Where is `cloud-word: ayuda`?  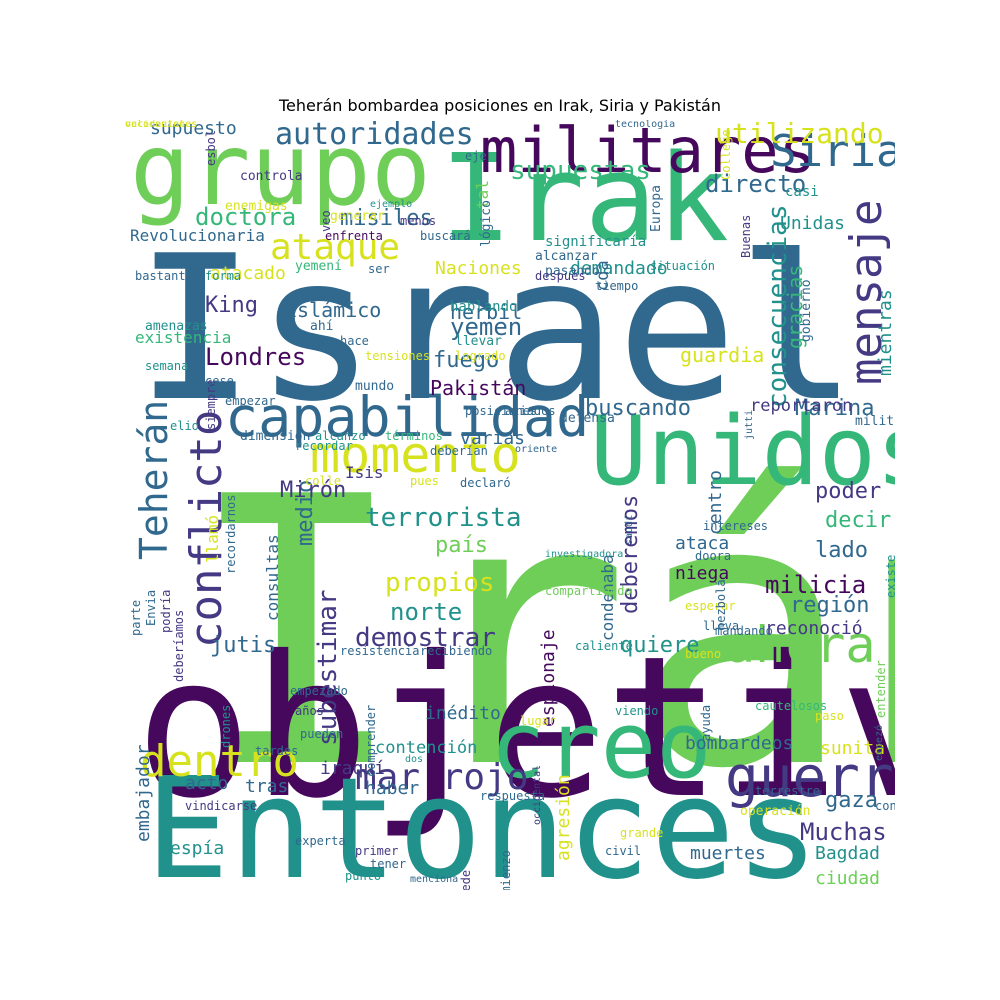 cloud-word: ayuda is located at coordinates (706, 722).